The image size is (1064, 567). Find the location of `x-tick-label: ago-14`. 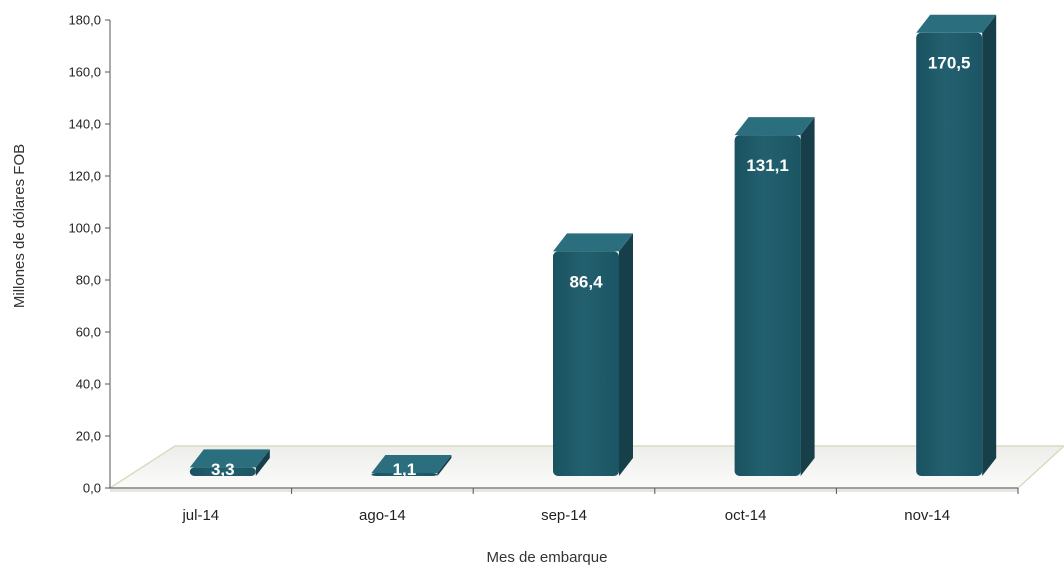

x-tick-label: ago-14 is located at coordinates (382, 515).